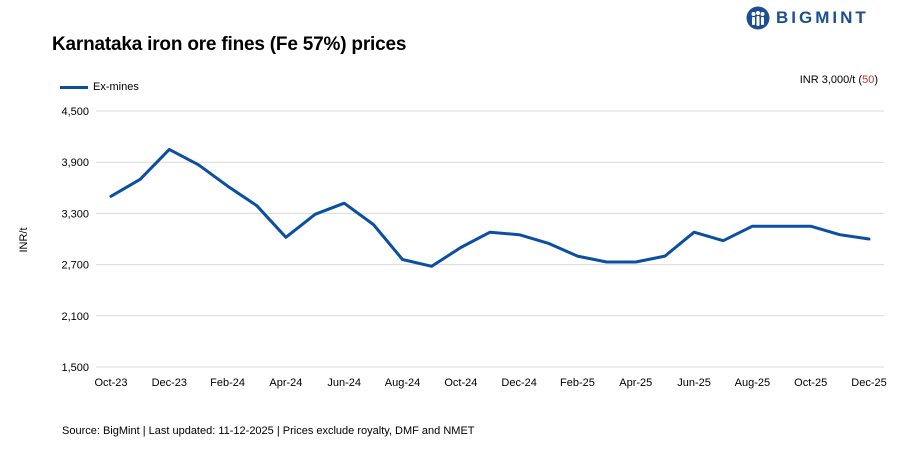 Image resolution: width=907 pixels, height=462 pixels. I want to click on y-tick-label: 2,100, so click(75, 317).